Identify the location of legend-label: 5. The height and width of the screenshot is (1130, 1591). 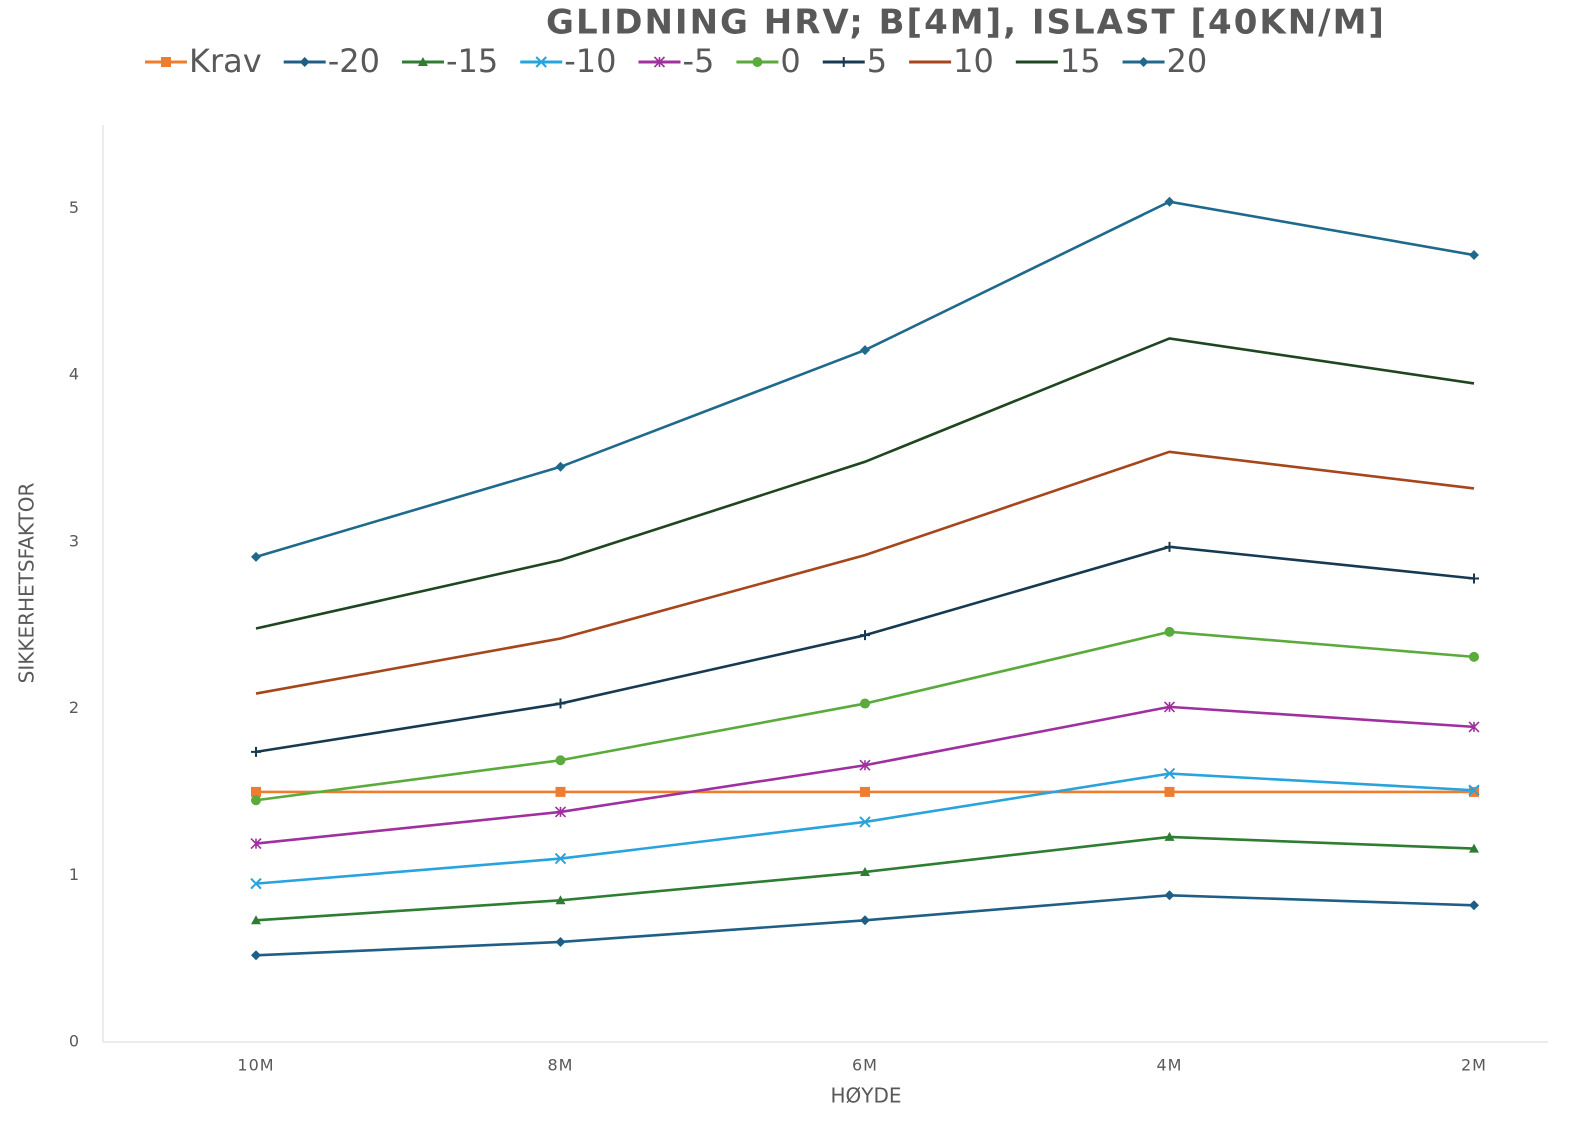
(877, 61).